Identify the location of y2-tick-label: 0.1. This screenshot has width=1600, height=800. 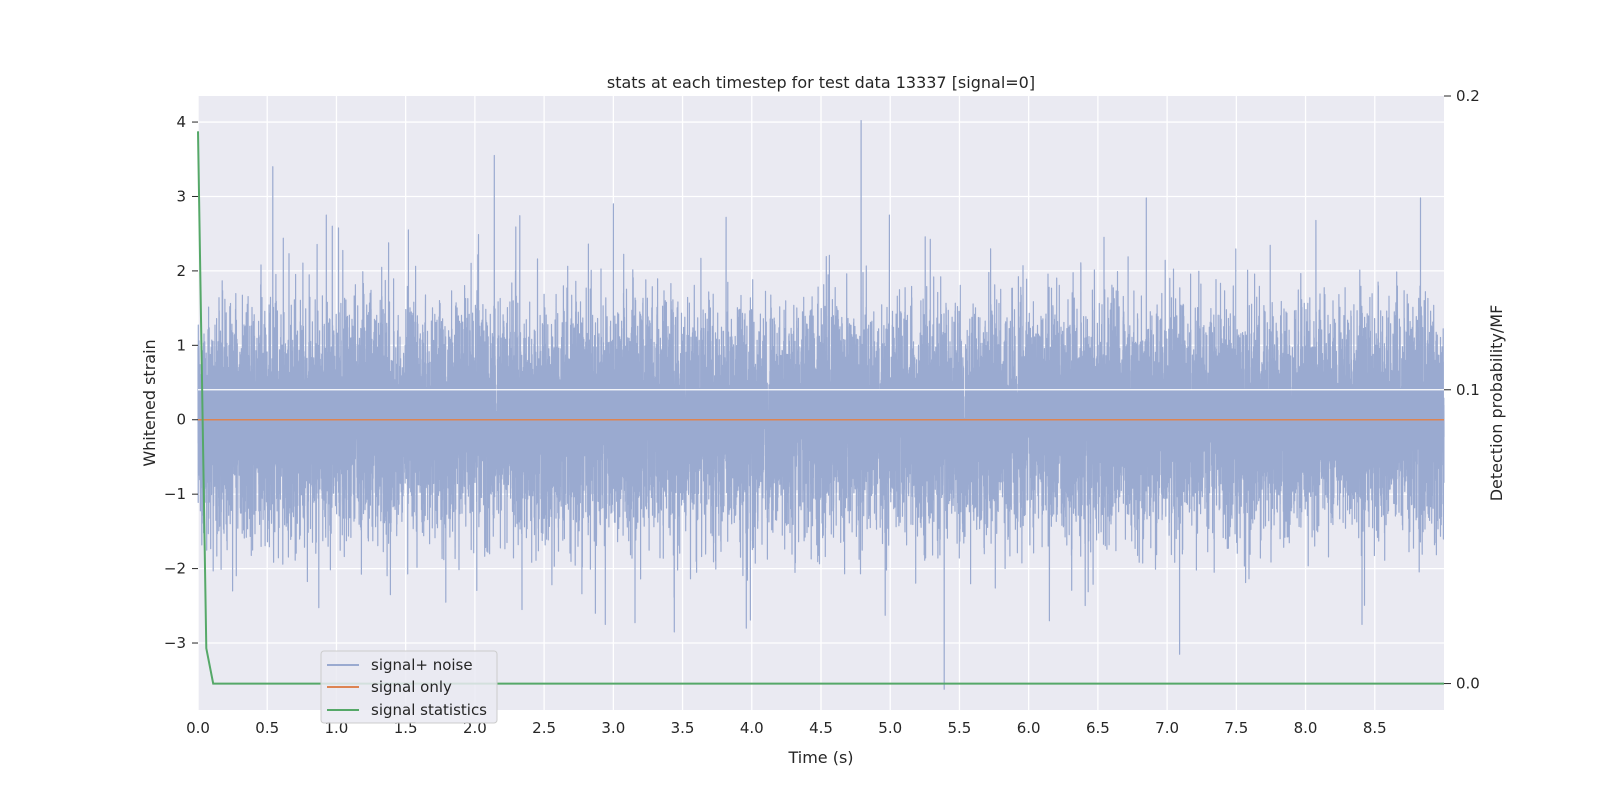
(1468, 390).